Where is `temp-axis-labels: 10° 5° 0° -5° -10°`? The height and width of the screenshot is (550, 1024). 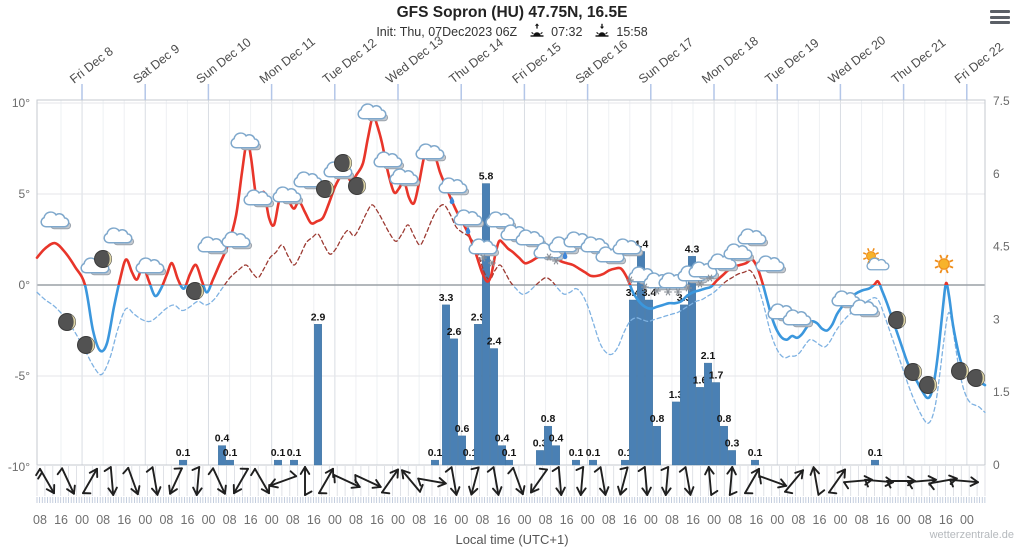 temp-axis-labels: 10° 5° 0° -5° -10° is located at coordinates (19, 285).